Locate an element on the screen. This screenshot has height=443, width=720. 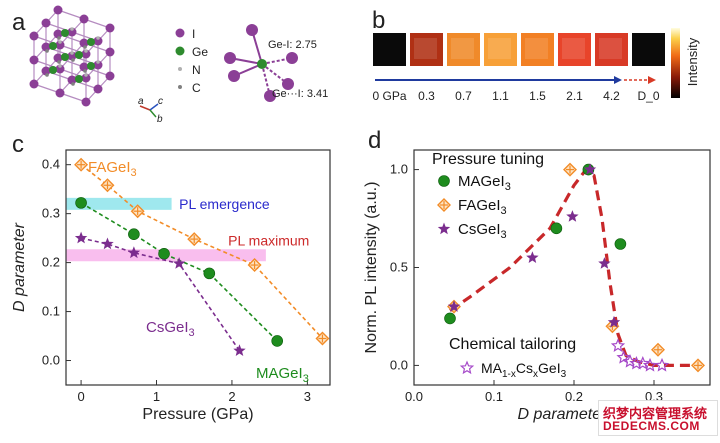
x-axis-title: Pressure (GPa) is located at coordinates (197, 414).